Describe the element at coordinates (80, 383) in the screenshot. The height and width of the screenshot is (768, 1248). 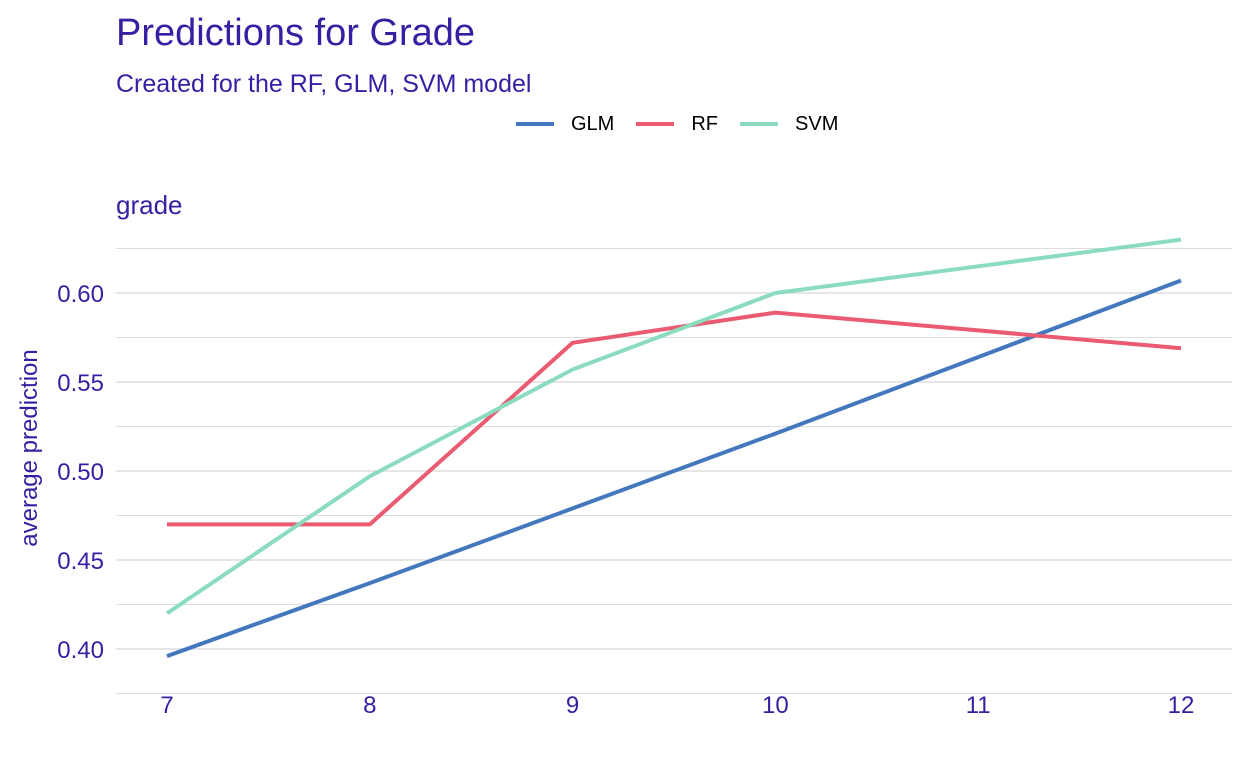
I see `y-tick-label: 0.55` at that location.